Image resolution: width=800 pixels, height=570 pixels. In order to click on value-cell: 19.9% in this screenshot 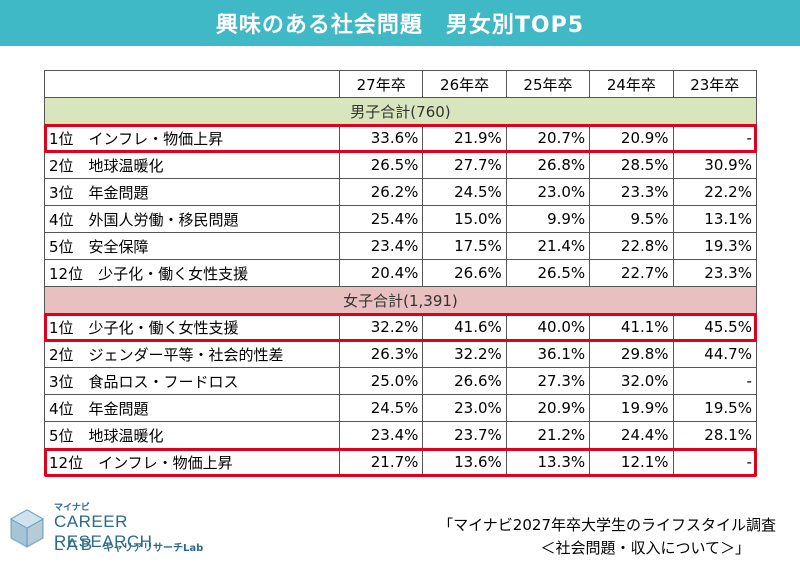, I will do `click(631, 408)`.